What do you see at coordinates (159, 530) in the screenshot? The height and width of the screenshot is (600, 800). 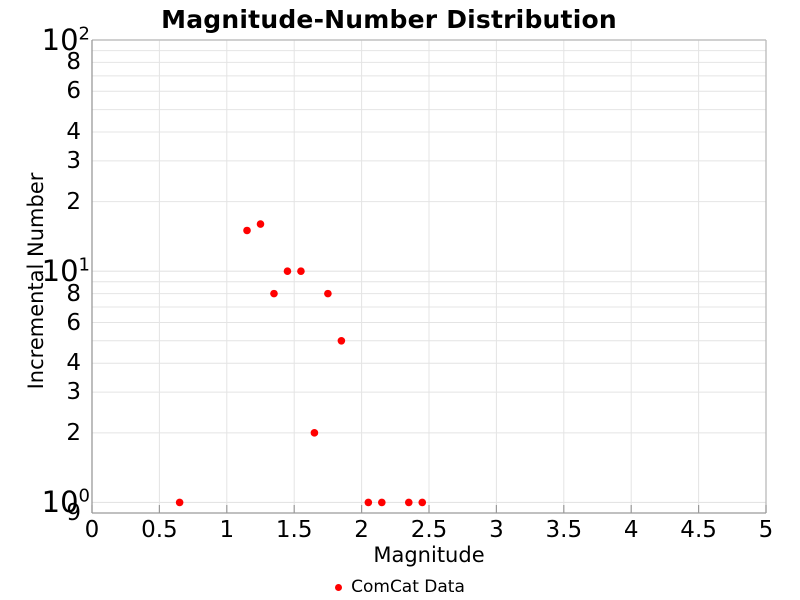 I see `x-tick-label: 0.5` at bounding box center [159, 530].